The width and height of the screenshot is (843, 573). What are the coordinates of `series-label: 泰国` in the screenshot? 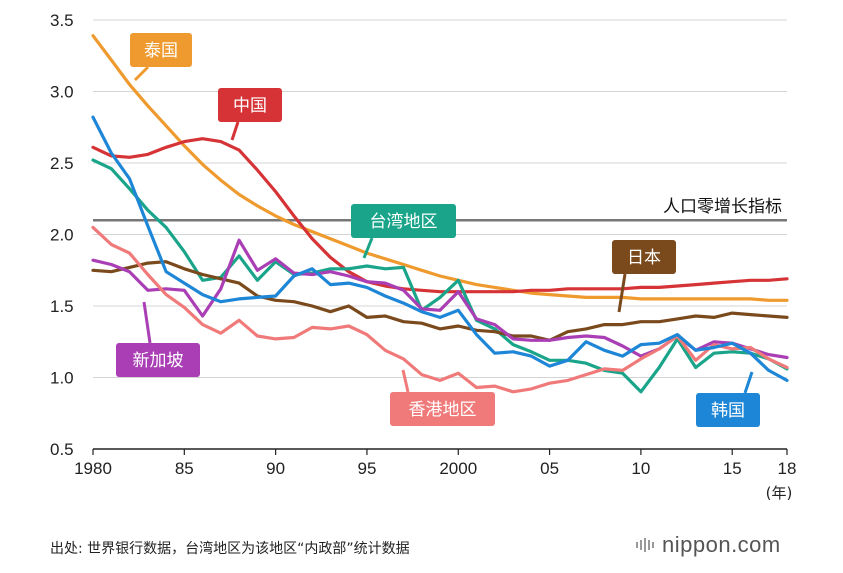 It's located at (161, 51).